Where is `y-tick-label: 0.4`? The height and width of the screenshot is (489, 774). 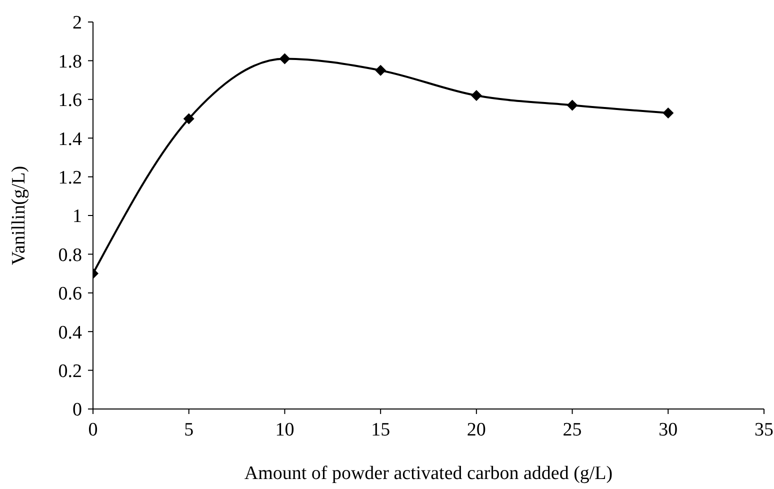 y-tick-label: 0.4 is located at coordinates (70, 333).